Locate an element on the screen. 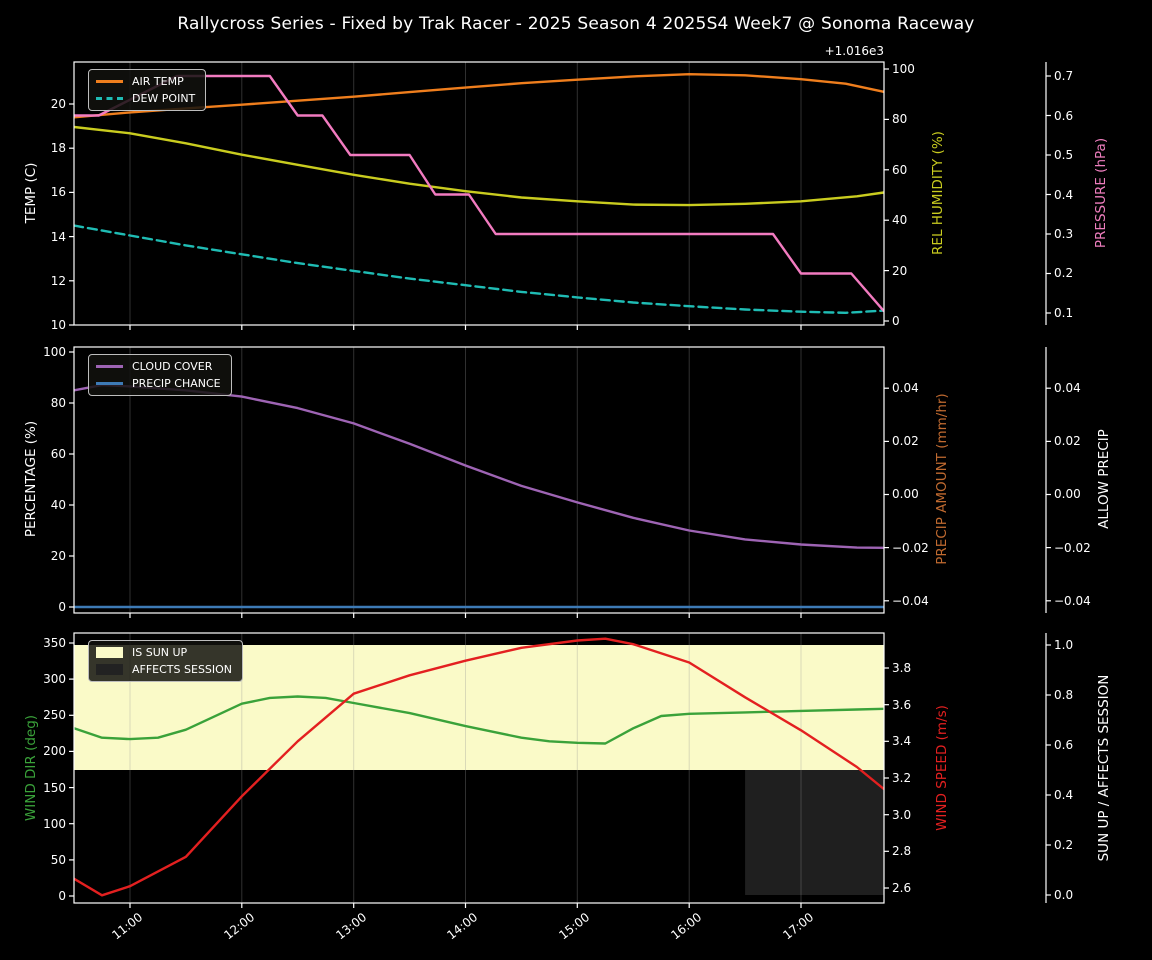  legend-item-affects-session: AFFECTS SESSION is located at coordinates (164, 669).